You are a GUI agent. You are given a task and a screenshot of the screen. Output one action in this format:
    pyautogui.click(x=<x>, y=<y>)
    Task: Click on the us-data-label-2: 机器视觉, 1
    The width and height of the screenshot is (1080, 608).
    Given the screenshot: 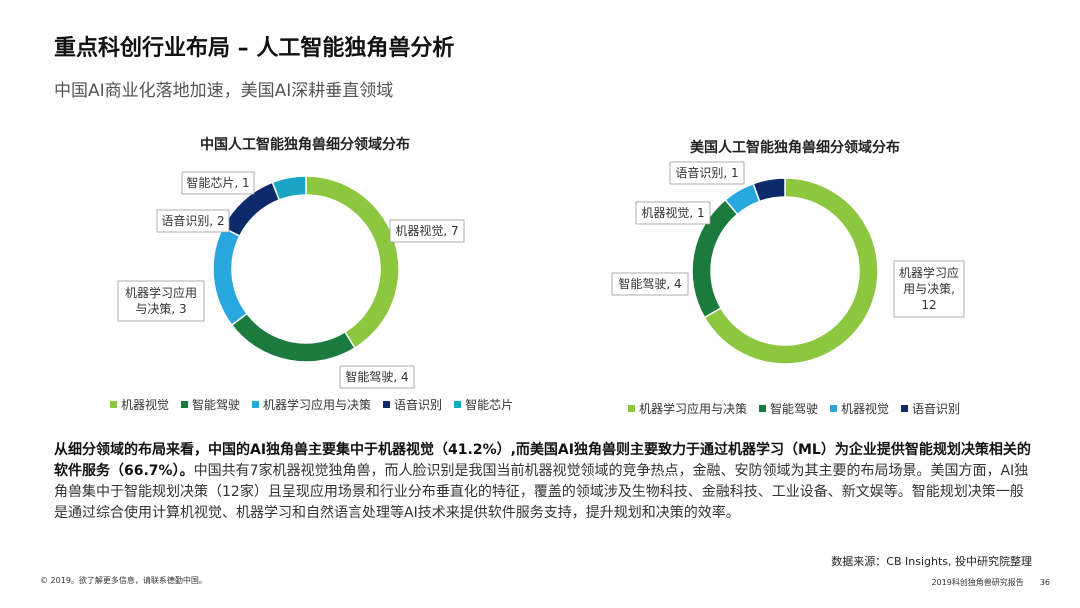 What is the action you would take?
    pyautogui.click(x=673, y=213)
    